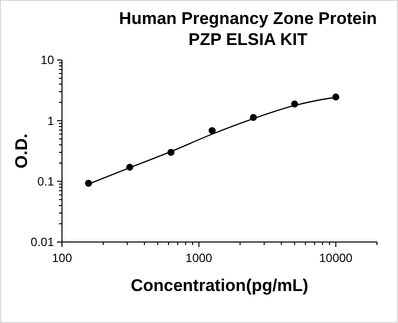 The image size is (398, 323). I want to click on y-tick-label: 0.1, so click(45, 181).